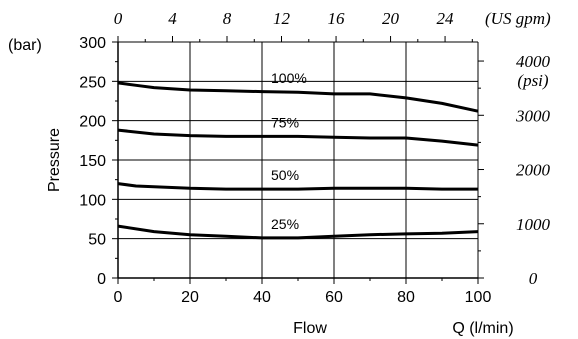 This screenshot has height=339, width=578. Describe the element at coordinates (118, 18) in the screenshot. I see `top-tick-label: 0` at that location.